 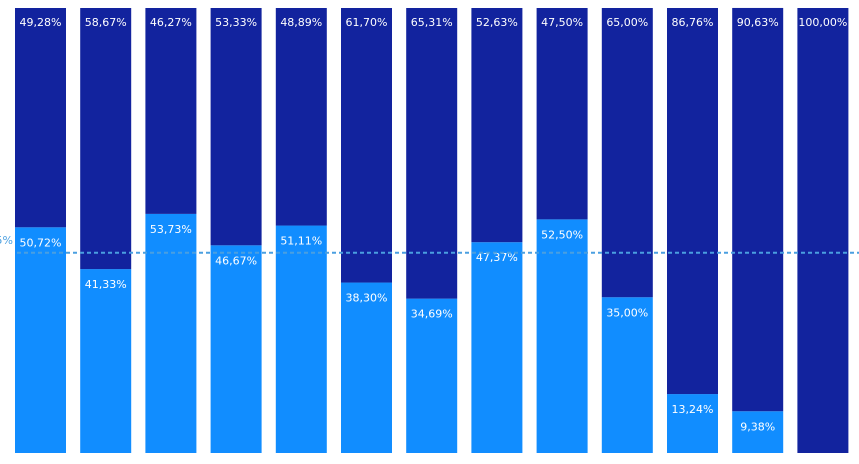 What do you see at coordinates (367, 22) in the screenshot?
I see `data-label-upper-6: 61,70%` at bounding box center [367, 22].